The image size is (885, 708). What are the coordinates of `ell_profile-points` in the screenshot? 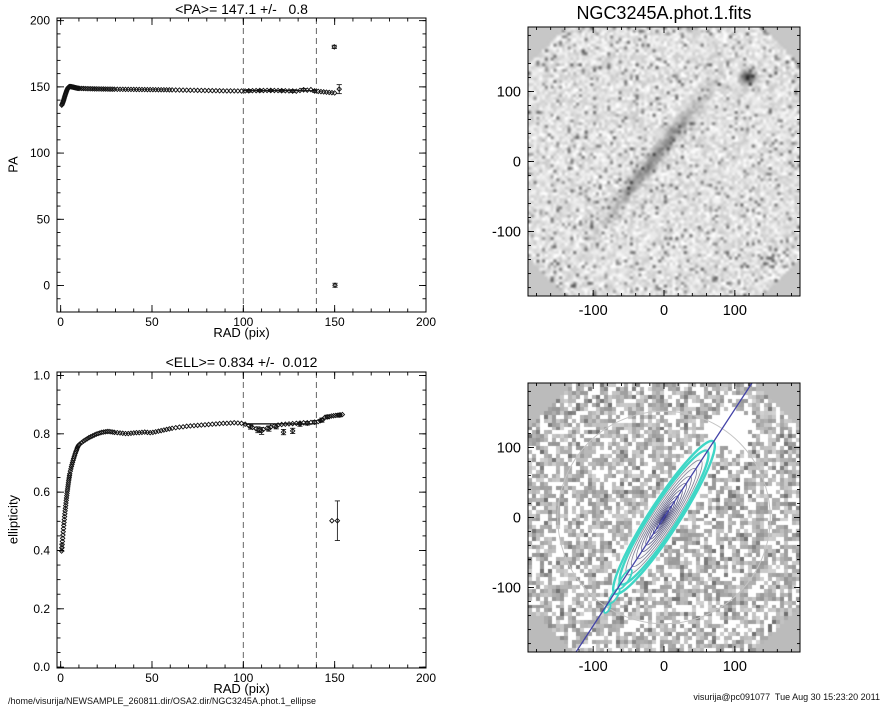 It's located at (202, 482).